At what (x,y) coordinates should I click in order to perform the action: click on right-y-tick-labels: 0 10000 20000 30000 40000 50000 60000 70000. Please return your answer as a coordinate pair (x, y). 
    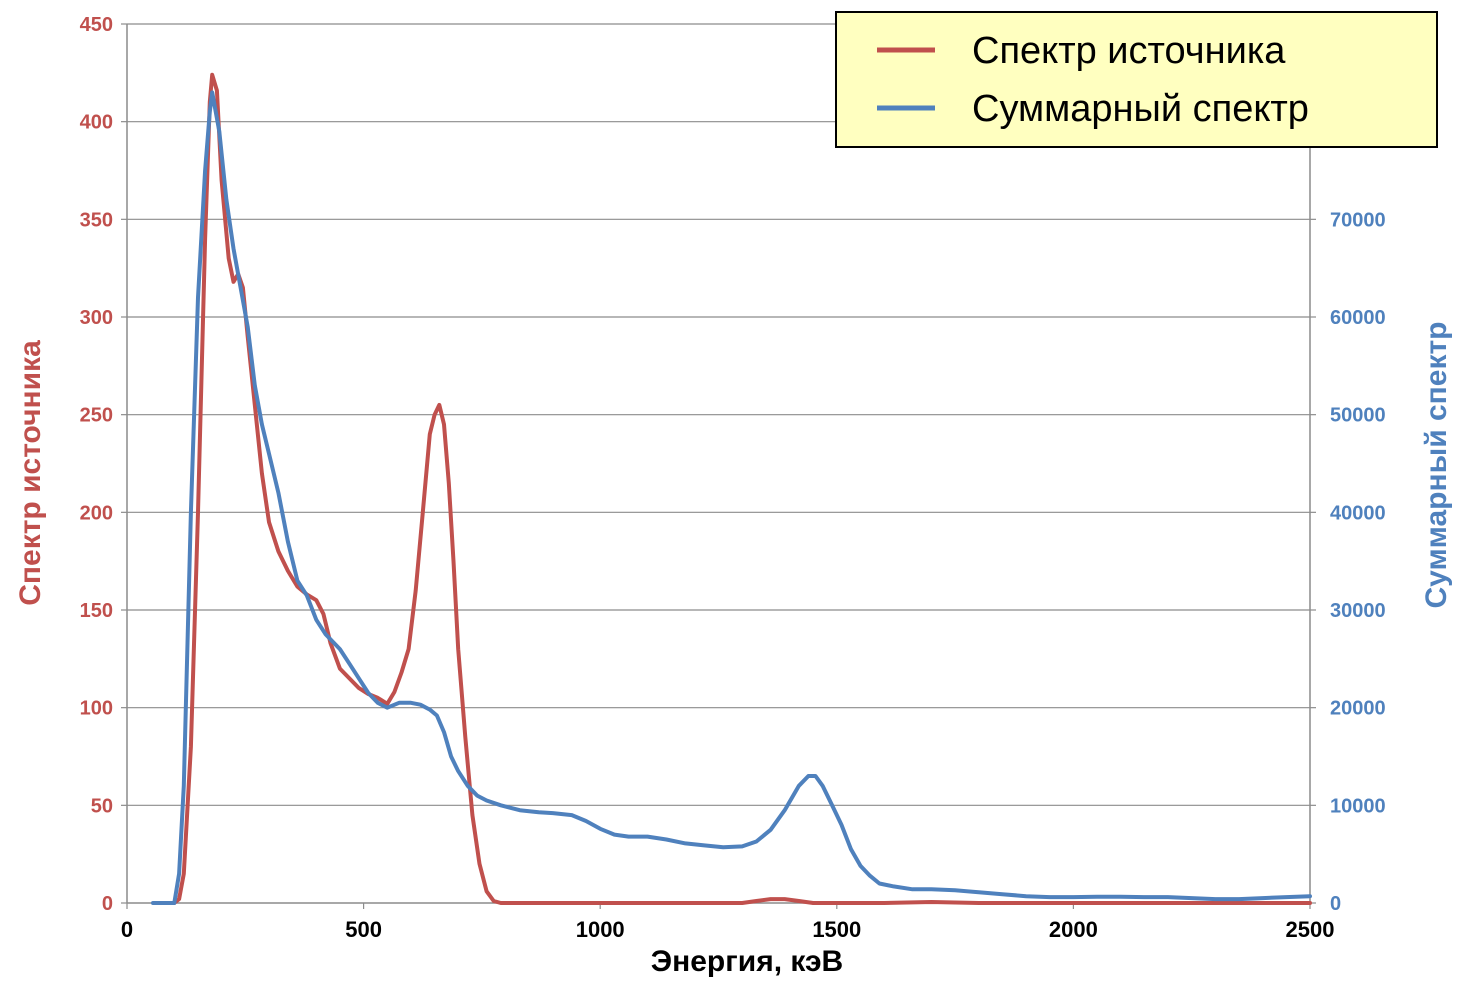
    Looking at the image, I should click on (1358, 562).